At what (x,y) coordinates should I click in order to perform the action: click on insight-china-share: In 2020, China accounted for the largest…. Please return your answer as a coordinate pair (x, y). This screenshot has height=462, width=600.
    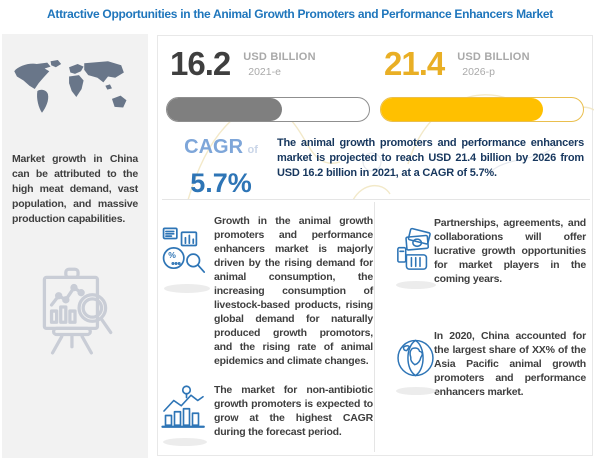
    Looking at the image, I should click on (510, 364).